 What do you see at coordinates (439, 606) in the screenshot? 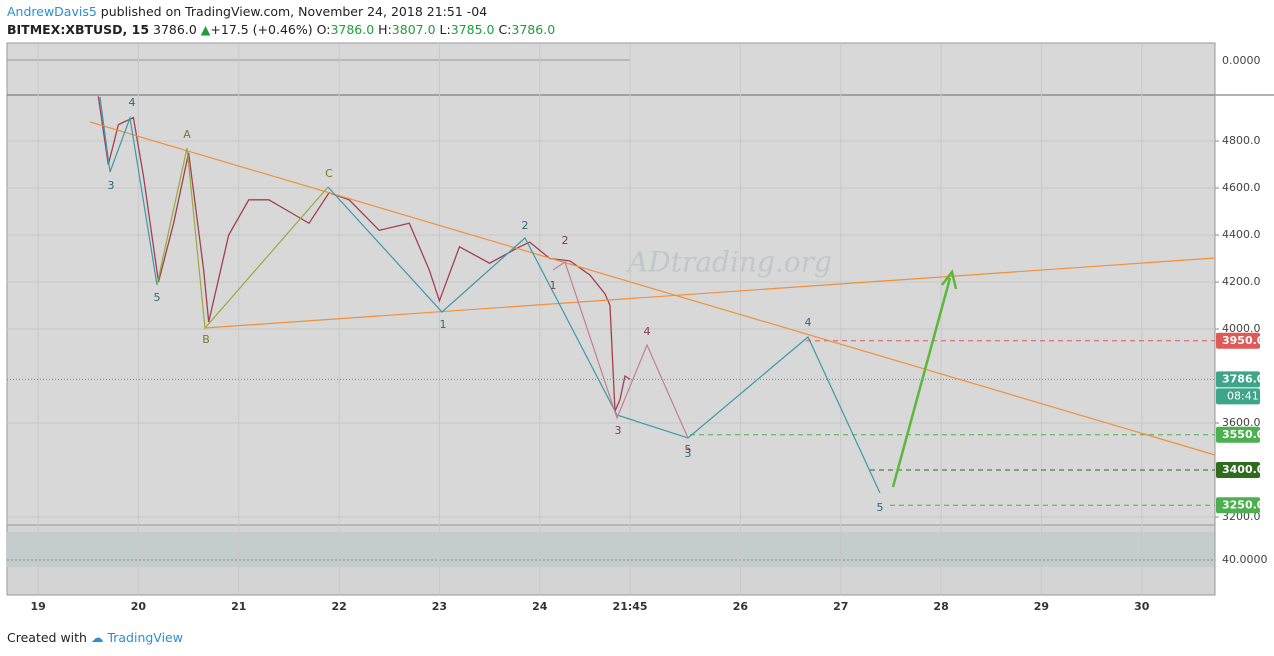
I see `x-tick-label: 23` at bounding box center [439, 606].